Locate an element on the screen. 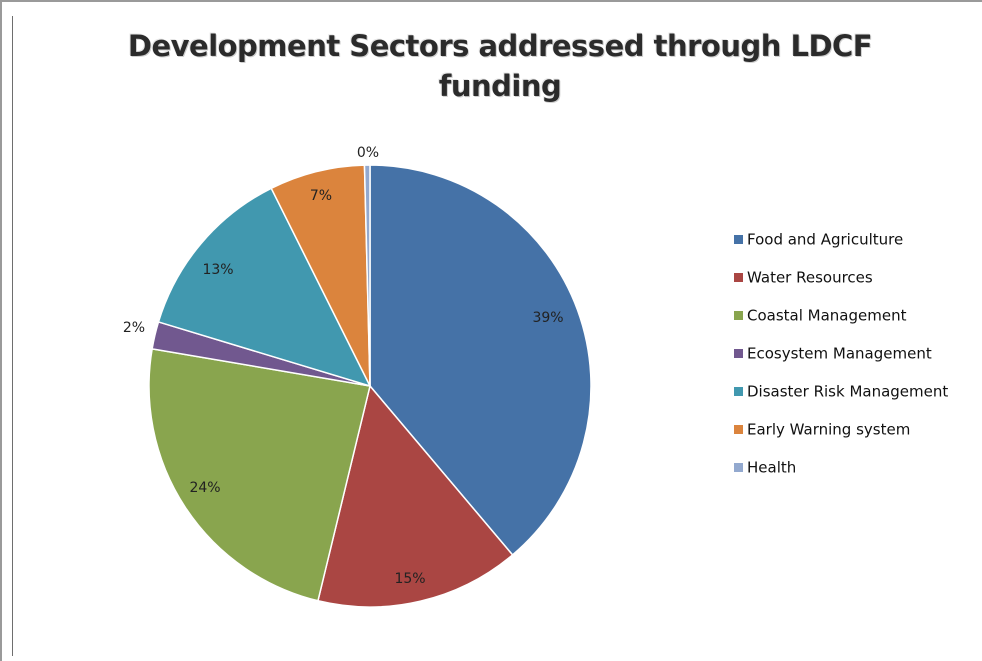 This screenshot has width=982, height=661. chart-title-line-2: funding is located at coordinates (500, 86).